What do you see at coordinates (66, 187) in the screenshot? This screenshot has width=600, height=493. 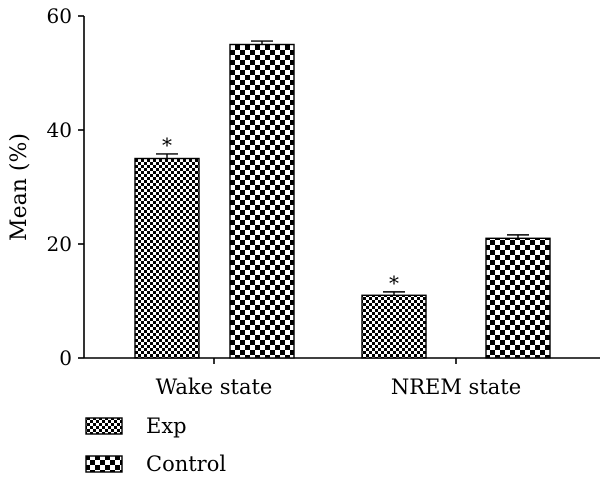 I see `y-axis: 0 20 40 60` at bounding box center [66, 187].